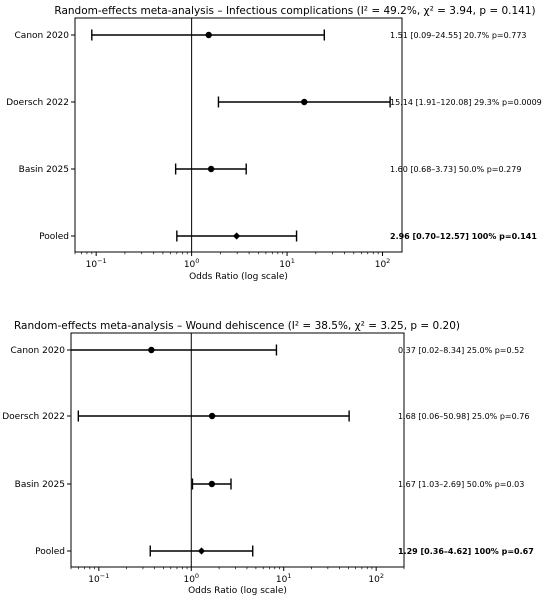 The image size is (550, 597). Describe the element at coordinates (463, 236) in the screenshot. I see `row-annotation: 2.96 [0.70–12.57] 100% p=0.141` at that location.